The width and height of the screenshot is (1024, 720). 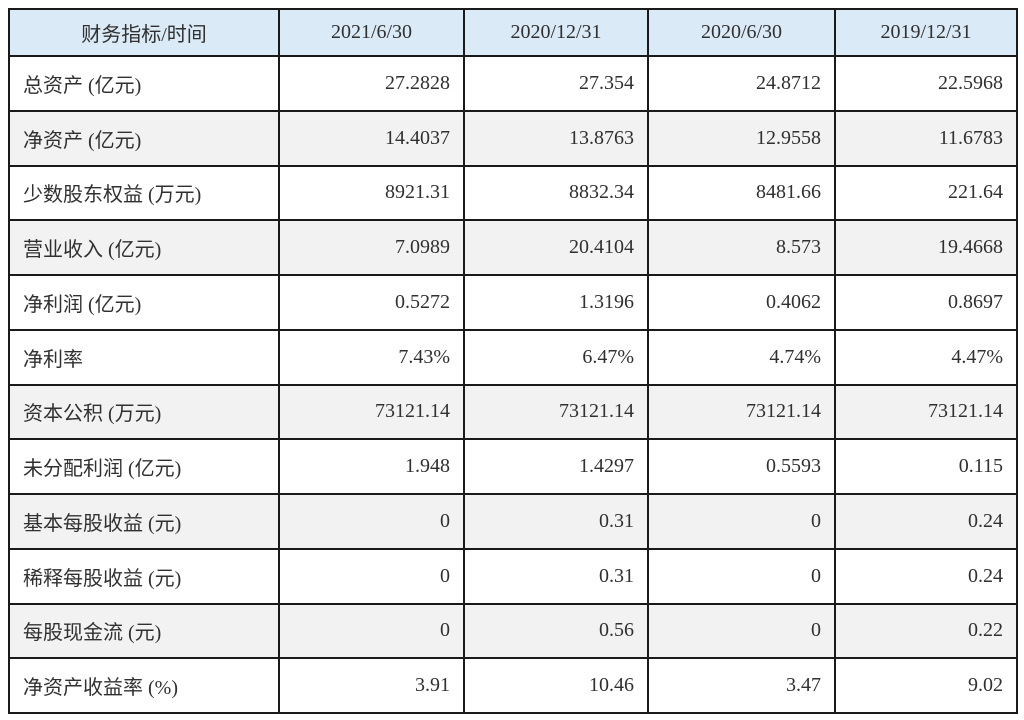 What do you see at coordinates (741, 357) in the screenshot?
I see `cell-value: 4.74%` at bounding box center [741, 357].